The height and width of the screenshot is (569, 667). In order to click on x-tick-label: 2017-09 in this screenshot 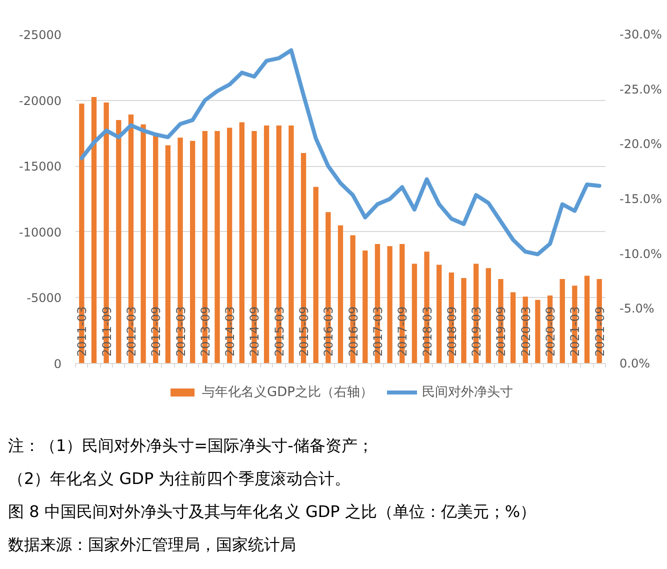, I will do `click(403, 331)`.